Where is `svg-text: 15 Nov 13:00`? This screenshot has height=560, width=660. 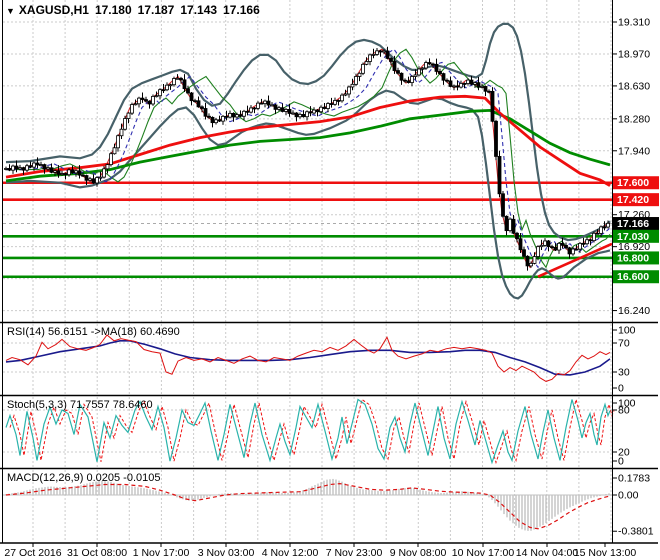 svg-text: 15 Nov 13:00 is located at coordinates (605, 553).